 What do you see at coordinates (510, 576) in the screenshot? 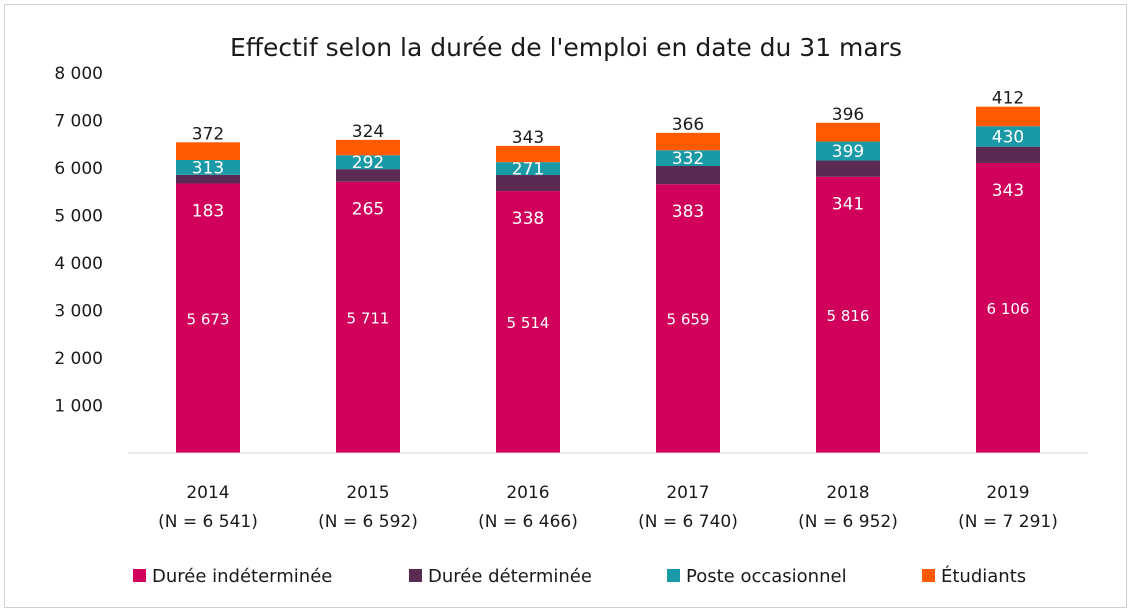
I see `legend-label: Durée déterminée` at bounding box center [510, 576].